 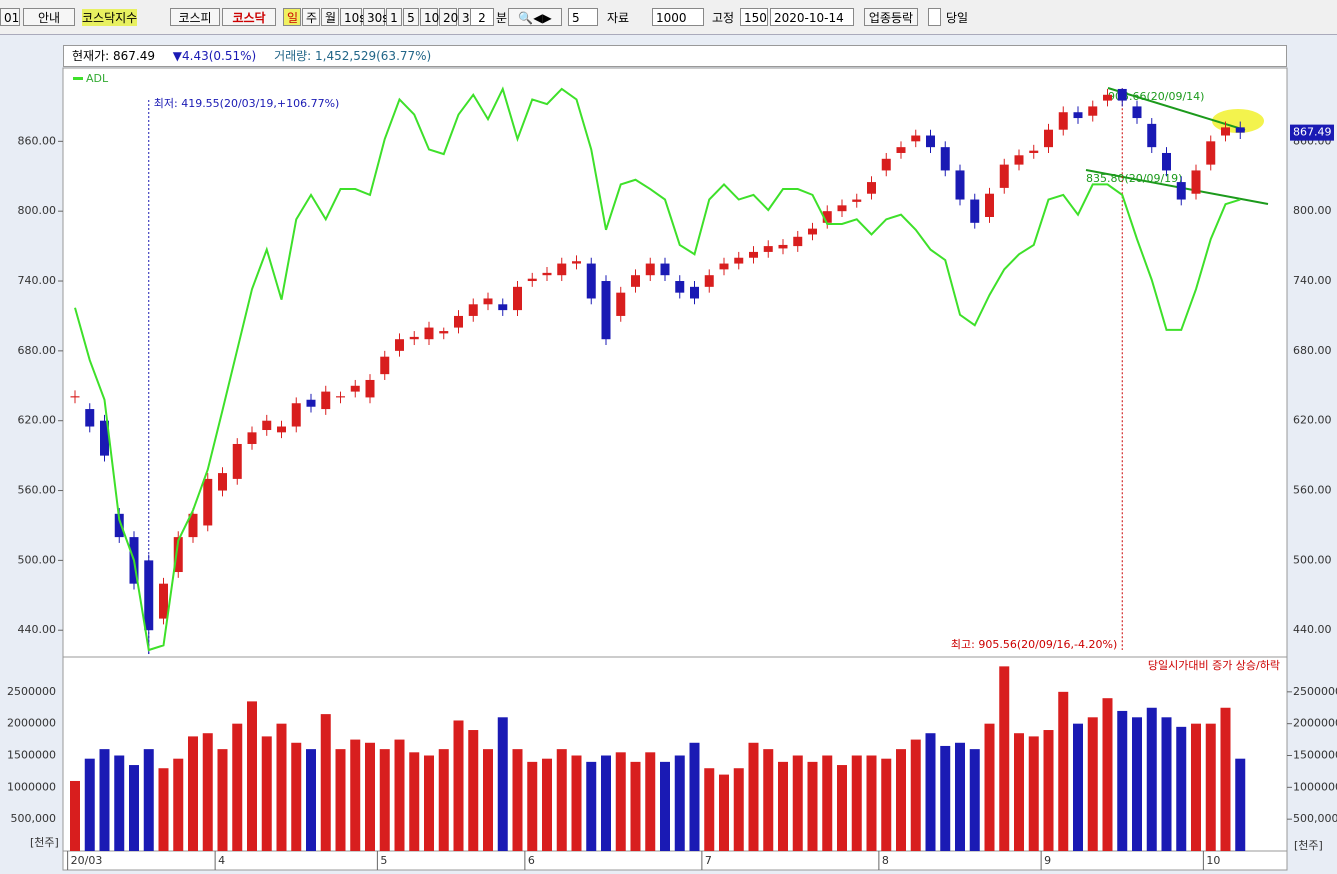 I want to click on today-label: 당일, so click(x=957, y=18).